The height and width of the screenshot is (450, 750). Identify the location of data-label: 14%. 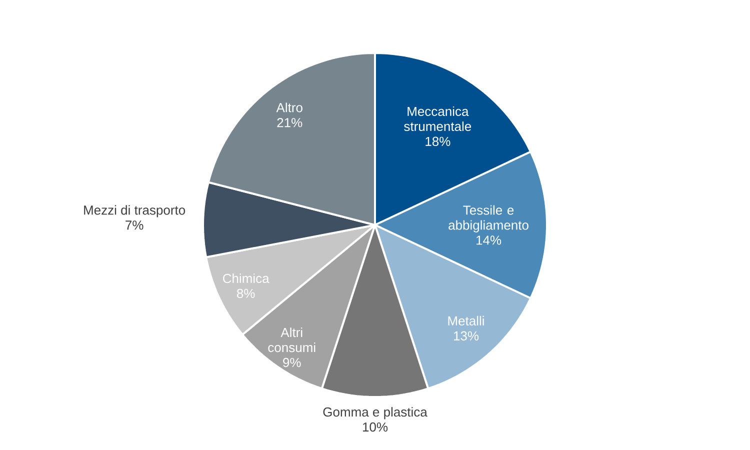
(489, 240).